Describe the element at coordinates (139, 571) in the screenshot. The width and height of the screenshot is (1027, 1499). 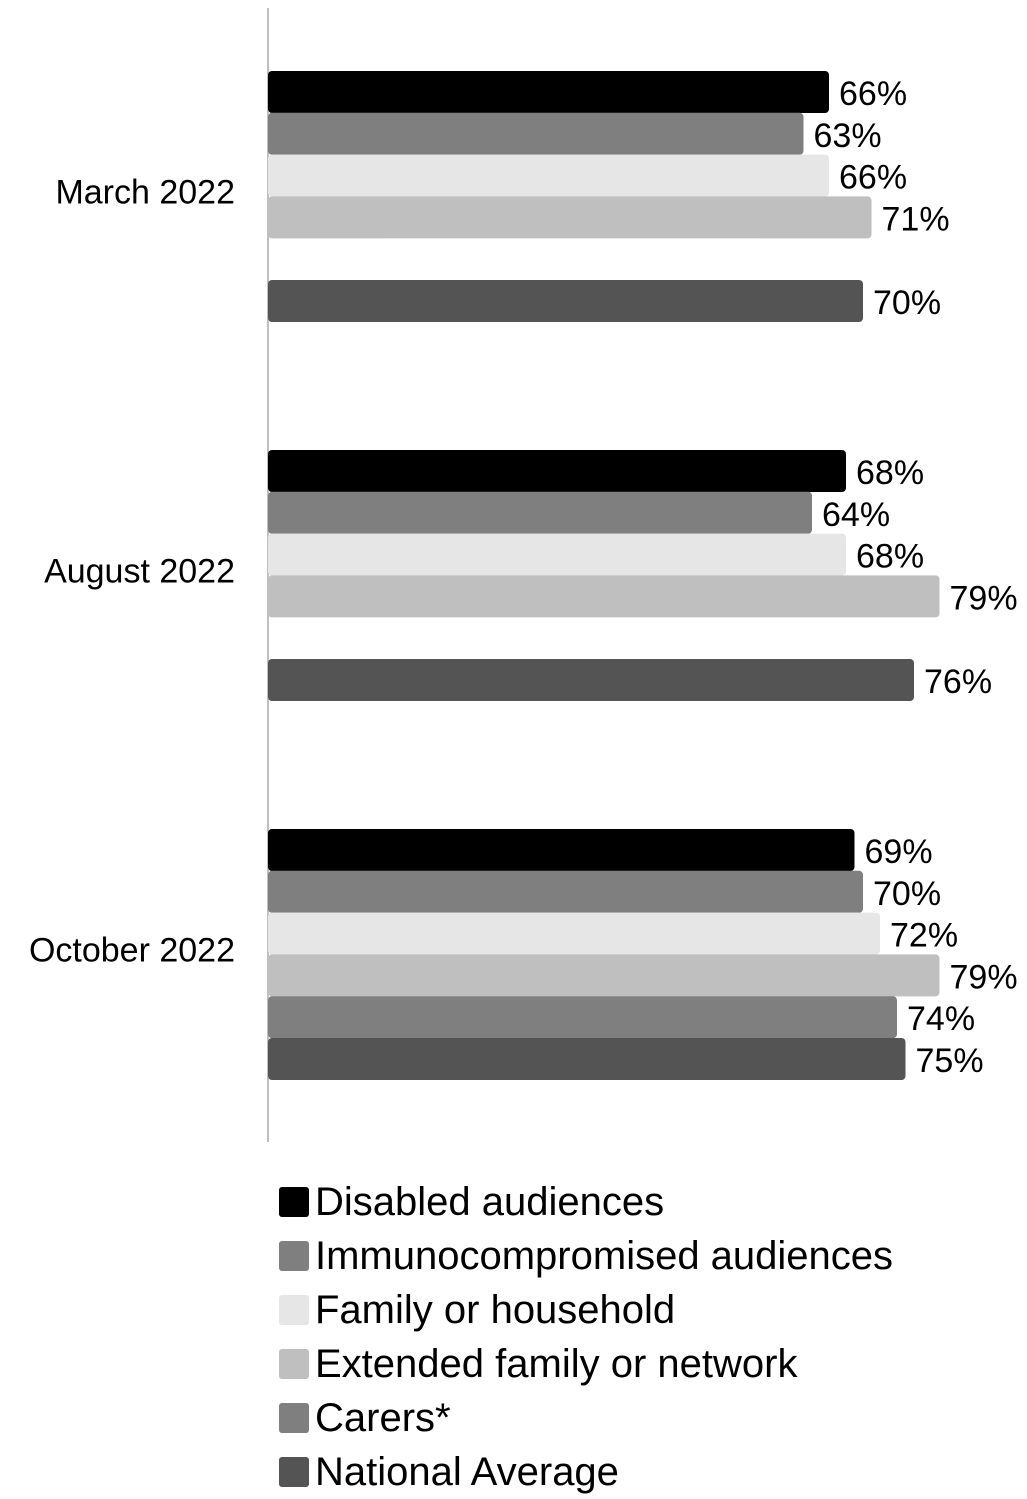
I see `category-label: August 2022` at that location.